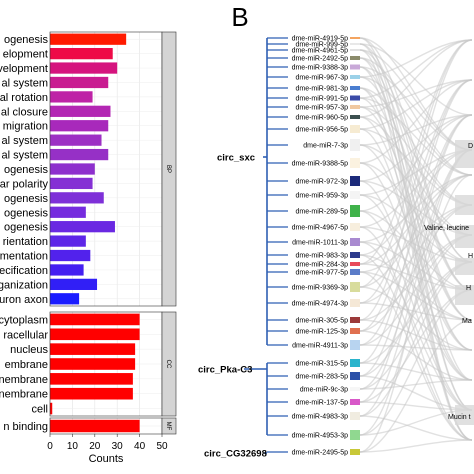  I want to click on category-label: al system, so click(25, 156).